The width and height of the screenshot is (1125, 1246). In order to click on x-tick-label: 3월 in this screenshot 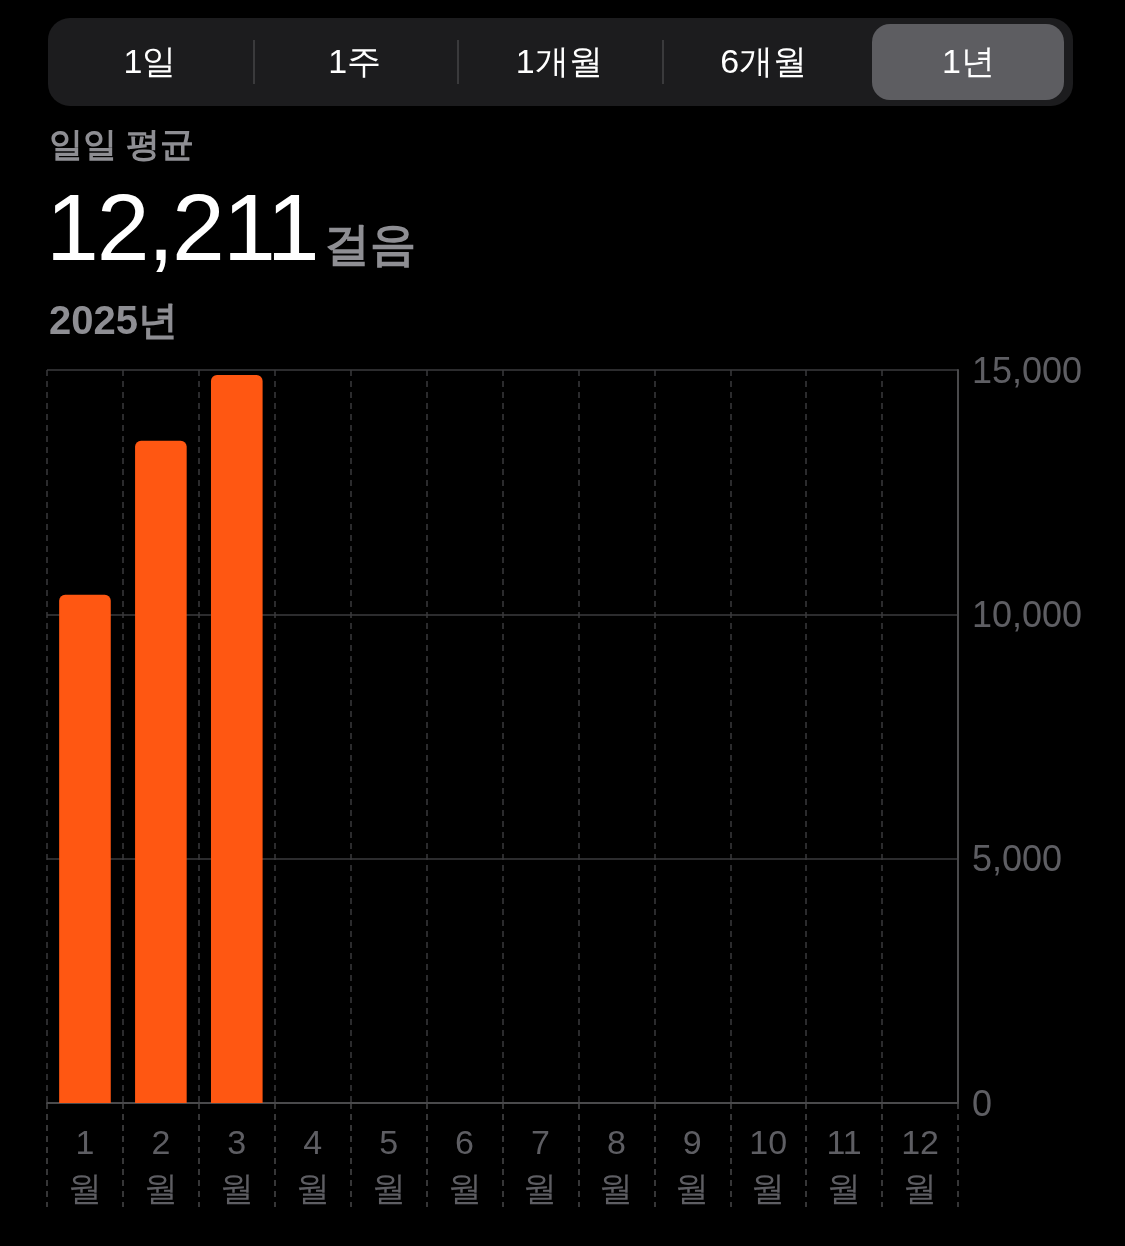, I will do `click(236, 1165)`.